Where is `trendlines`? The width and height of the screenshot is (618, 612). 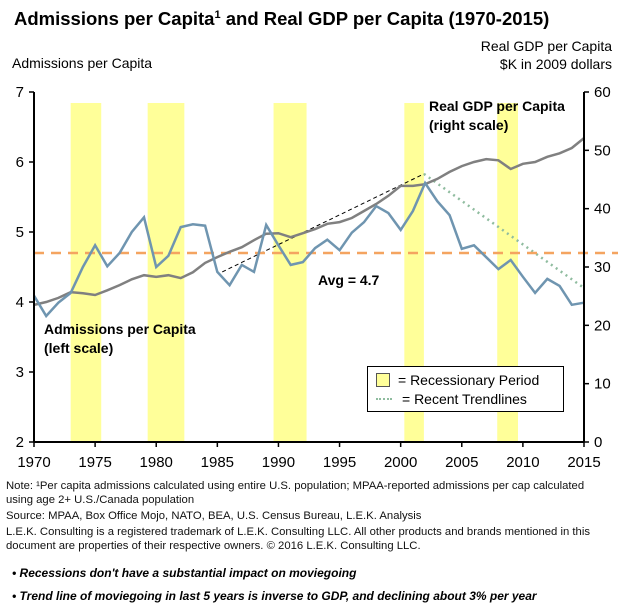 trendlines is located at coordinates (403, 231).